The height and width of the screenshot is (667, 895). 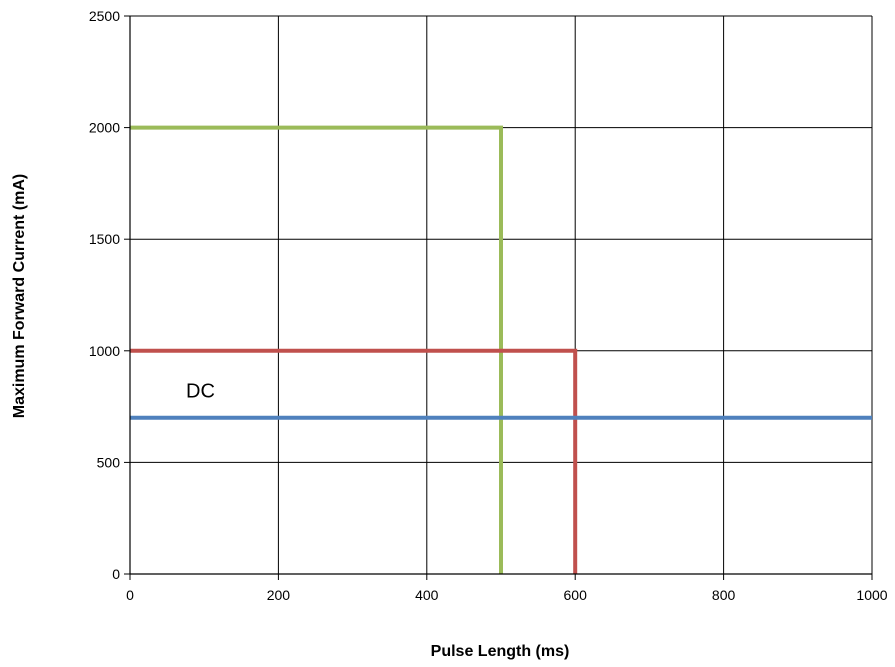 I want to click on x-tick-label-4: 800, so click(x=724, y=595).